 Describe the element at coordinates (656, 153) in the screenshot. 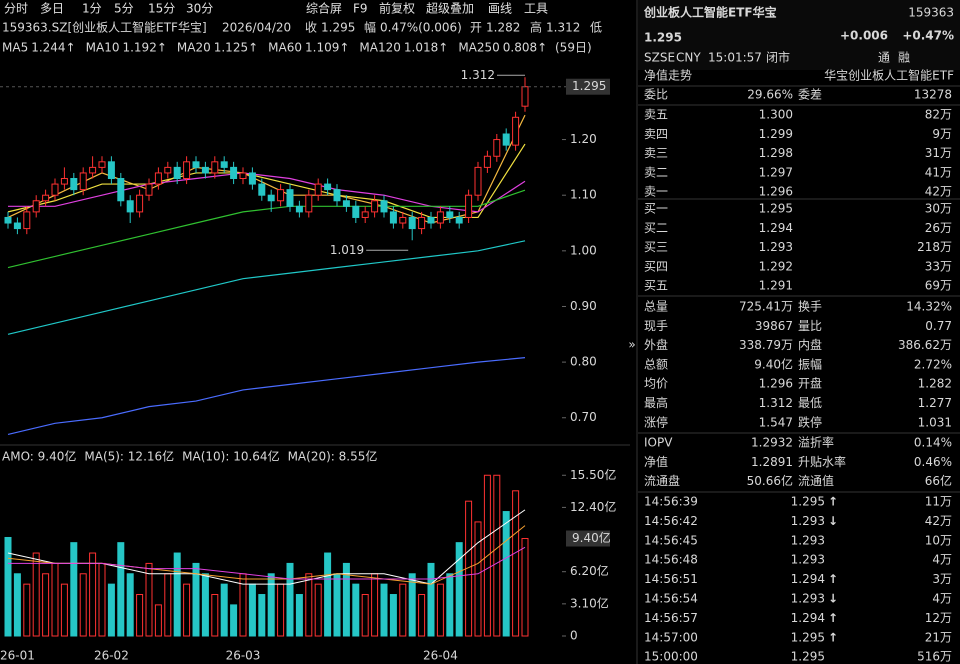

I see `order-level: 卖三` at that location.